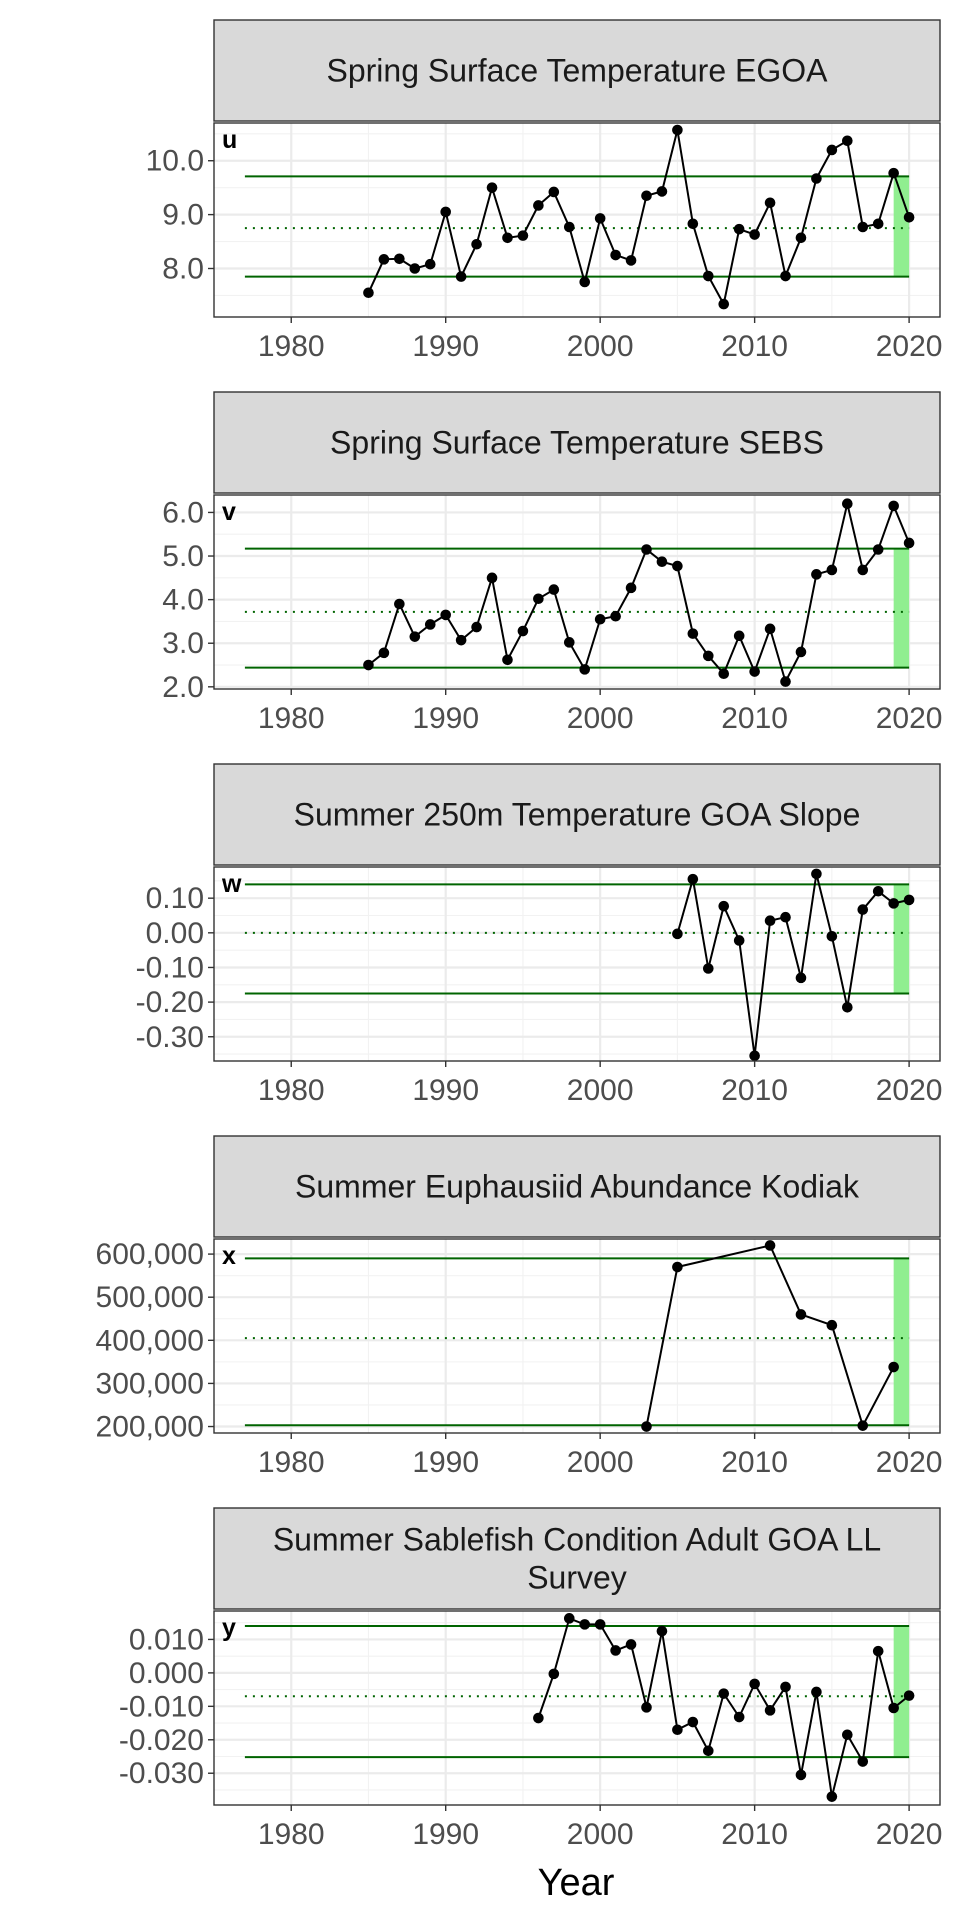  Describe the element at coordinates (183, 215) in the screenshot. I see `y-tick-label: 9.0` at that location.